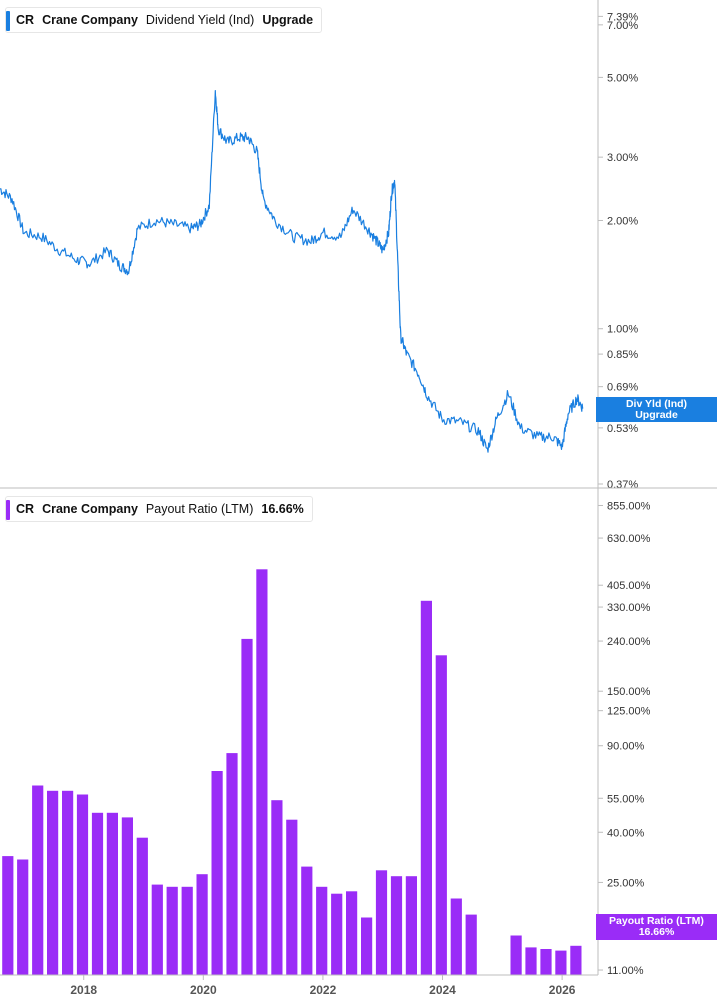 The width and height of the screenshot is (717, 1005). Describe the element at coordinates (8, 21) in the screenshot. I see `yield-legend-swatch` at that location.